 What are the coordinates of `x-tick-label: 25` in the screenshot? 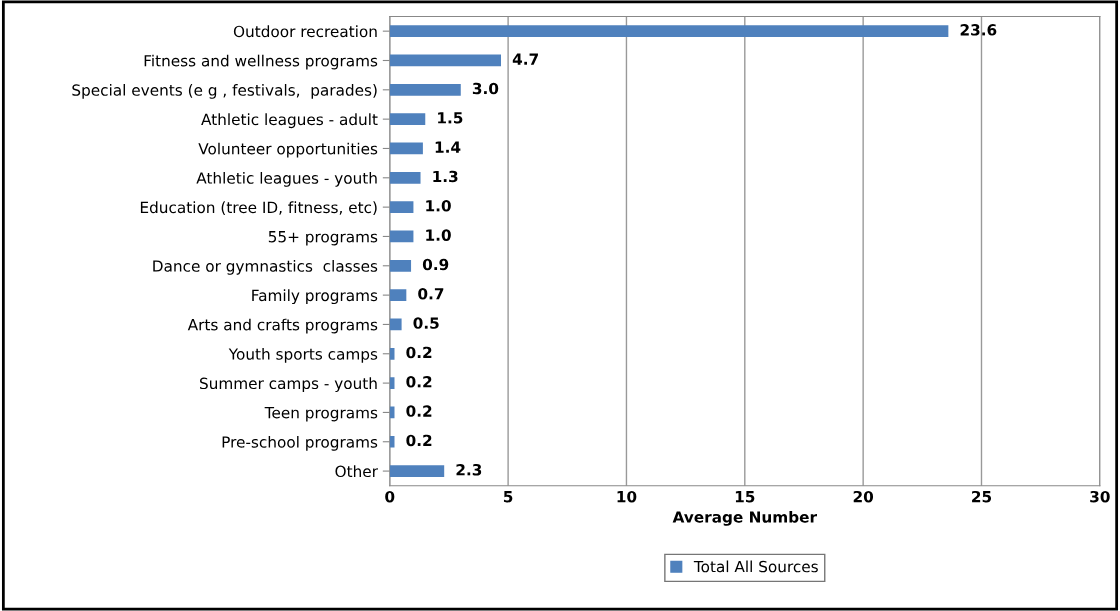 It's located at (982, 496).